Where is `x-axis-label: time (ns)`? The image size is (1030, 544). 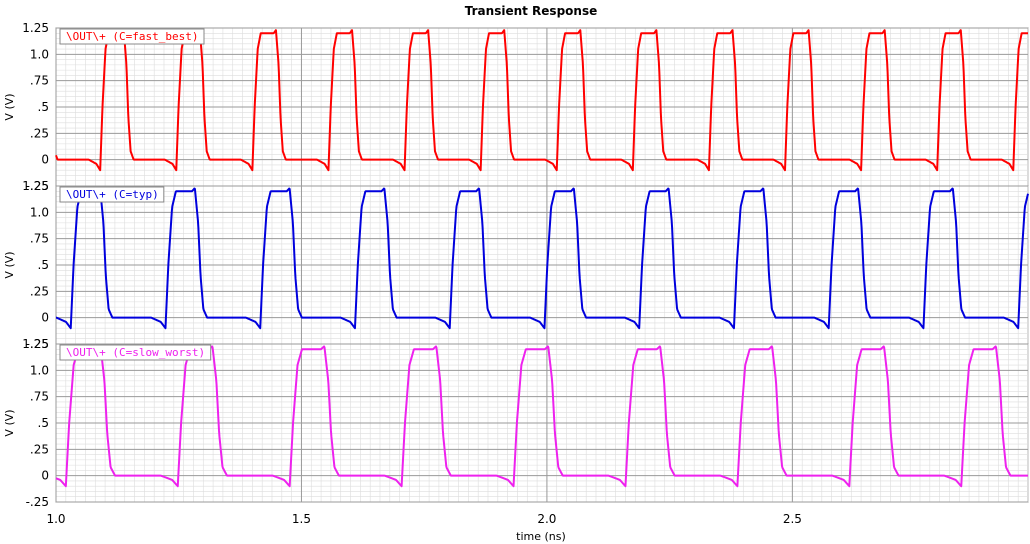 x-axis-label: time (ns) is located at coordinates (541, 536).